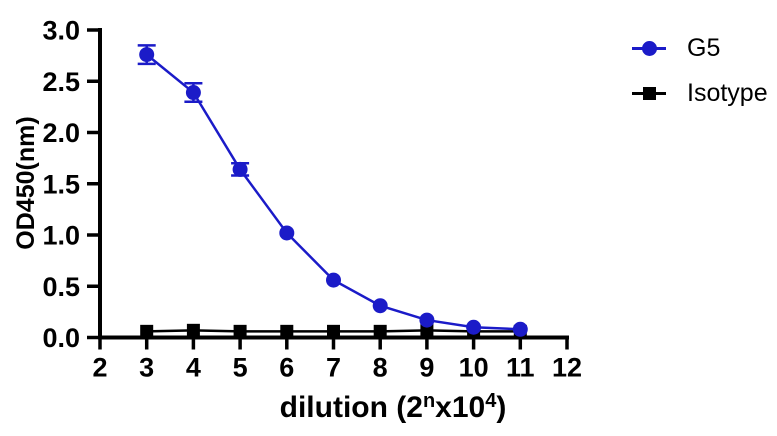 The image size is (777, 436). What do you see at coordinates (61, 133) in the screenshot?
I see `y-axis-tick-label: 2.0` at bounding box center [61, 133].